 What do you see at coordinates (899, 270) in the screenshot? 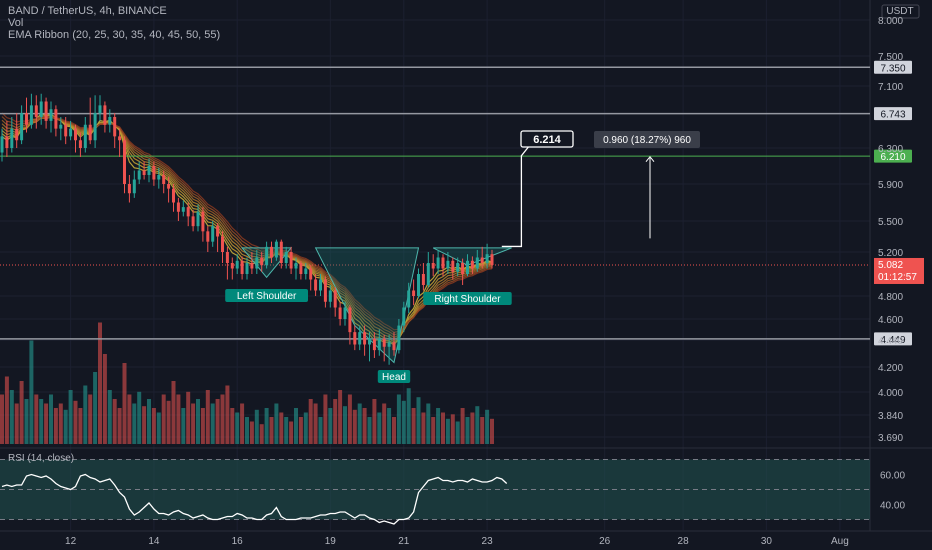
I see `current-price-badge` at bounding box center [899, 270].